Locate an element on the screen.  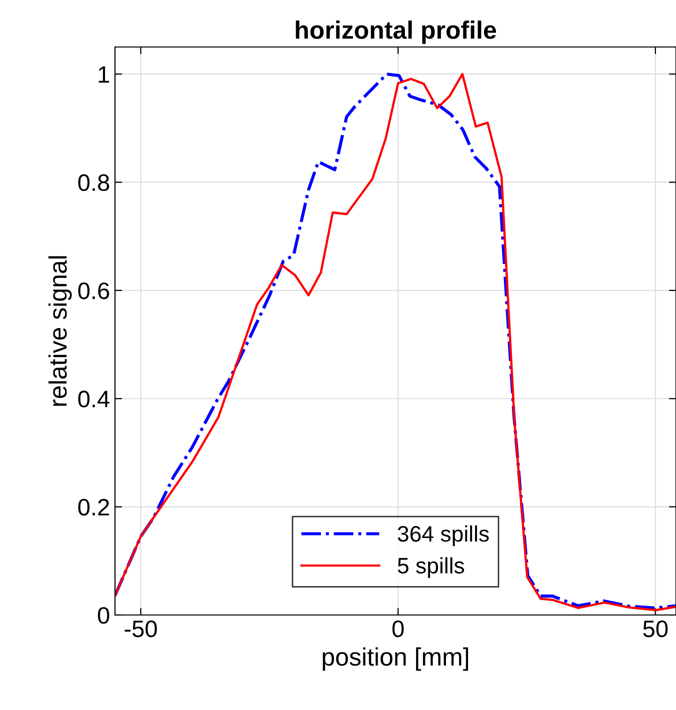
y-tick-label: 1 is located at coordinates (103, 74).